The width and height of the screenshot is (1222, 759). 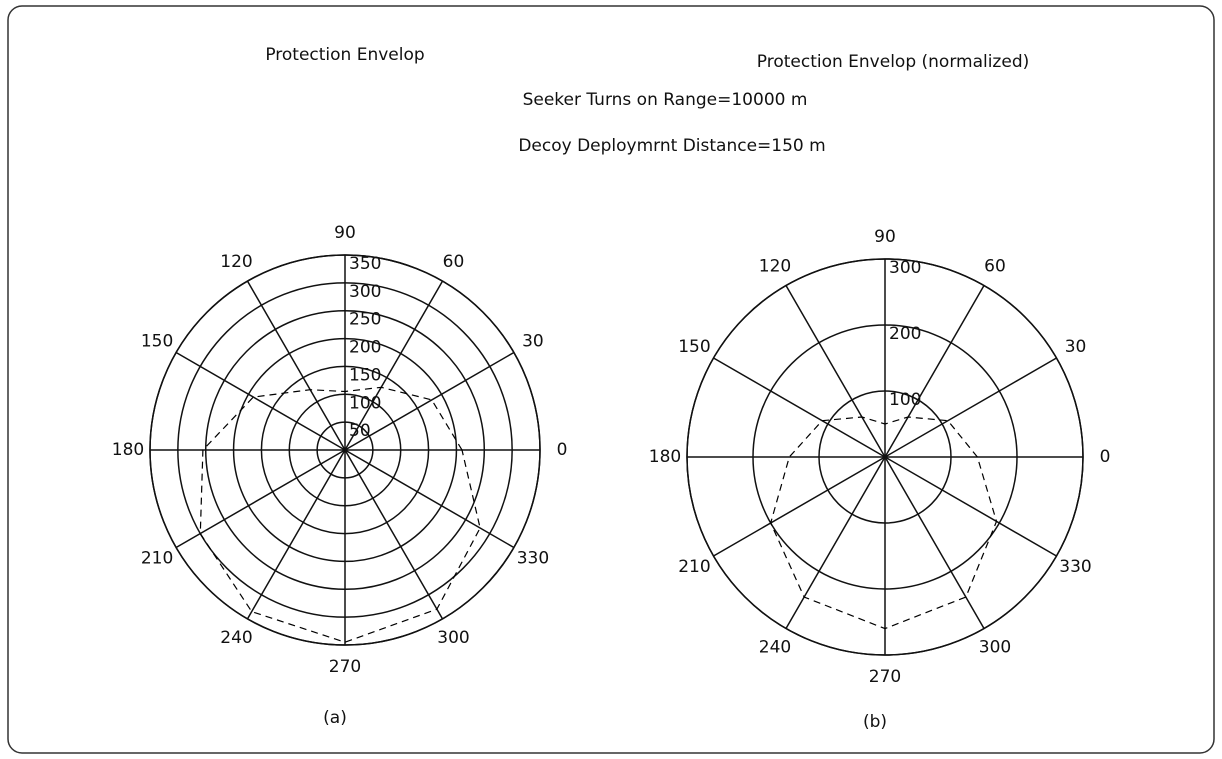 I want to click on subtitle: Decoy Deploymrnt Distance=150 m, so click(x=671, y=146).